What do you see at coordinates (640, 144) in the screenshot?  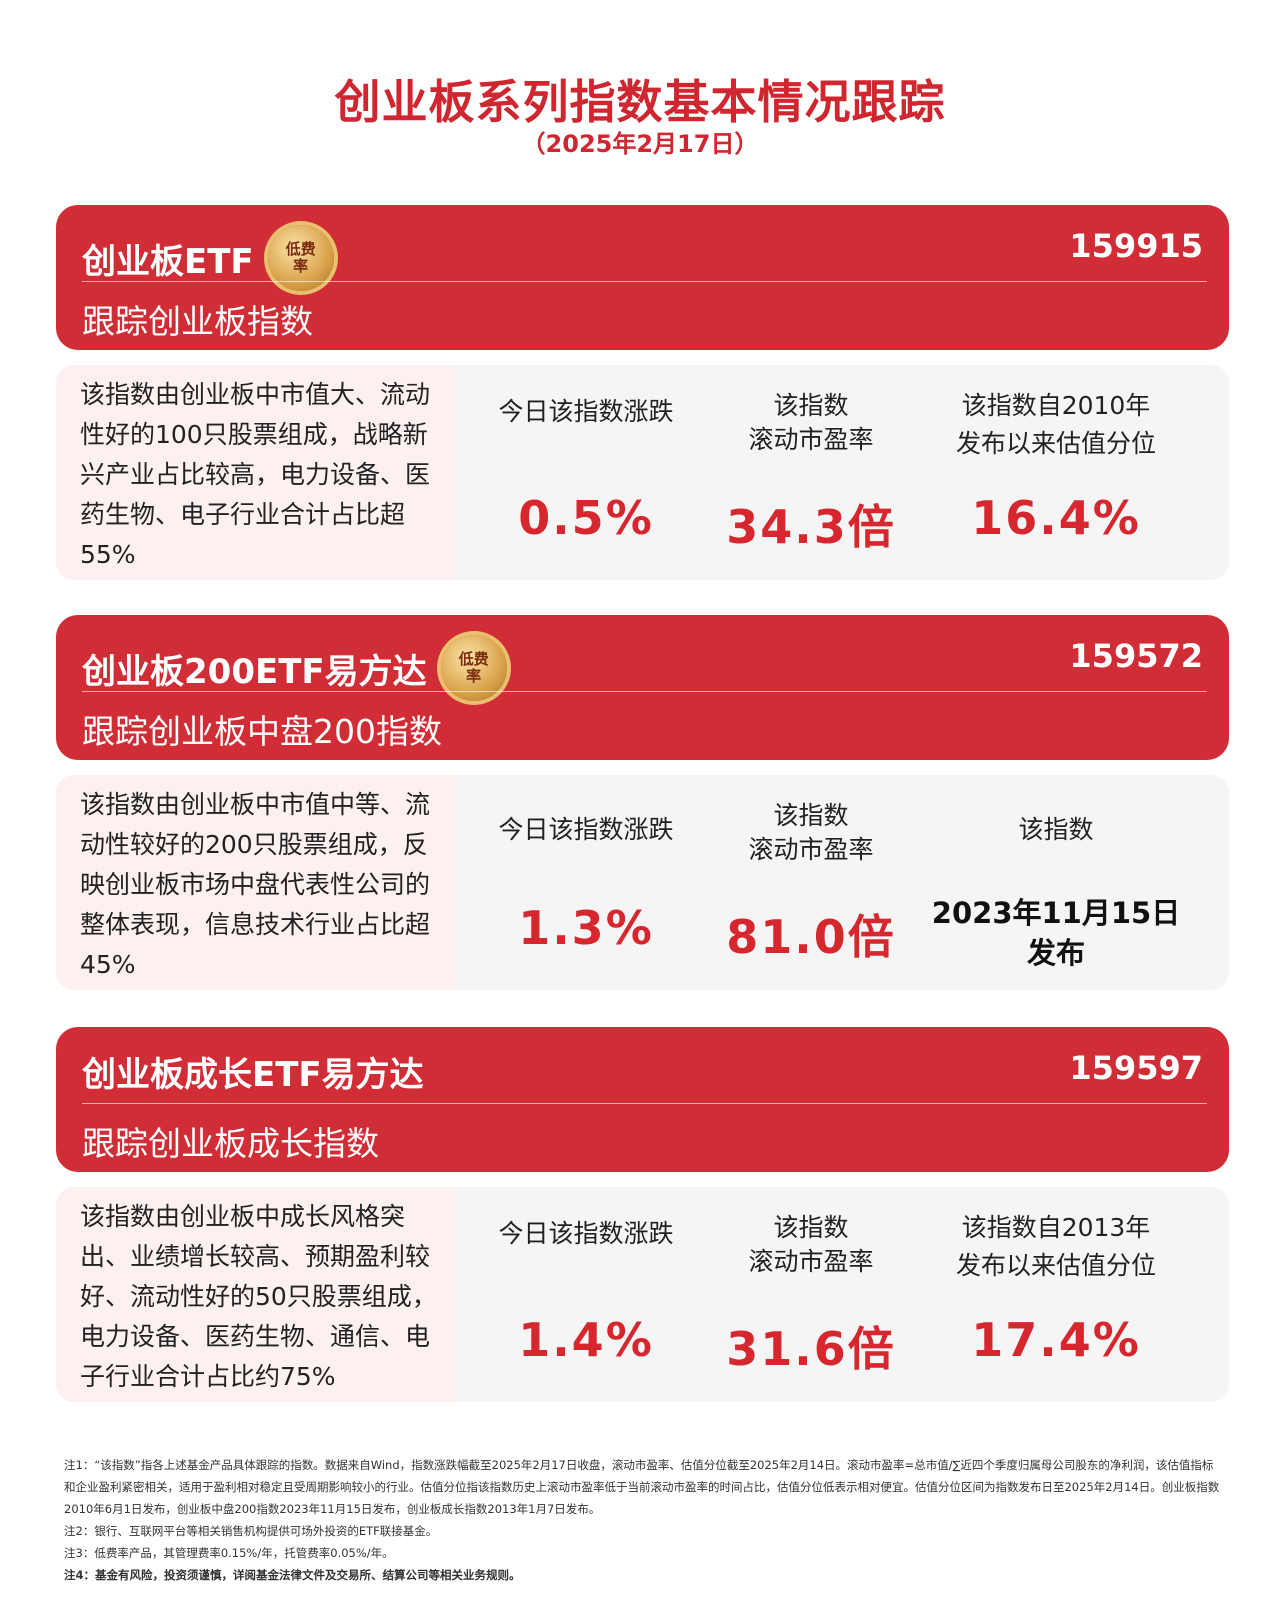 I see `page-date: （2025年2月17日）` at bounding box center [640, 144].